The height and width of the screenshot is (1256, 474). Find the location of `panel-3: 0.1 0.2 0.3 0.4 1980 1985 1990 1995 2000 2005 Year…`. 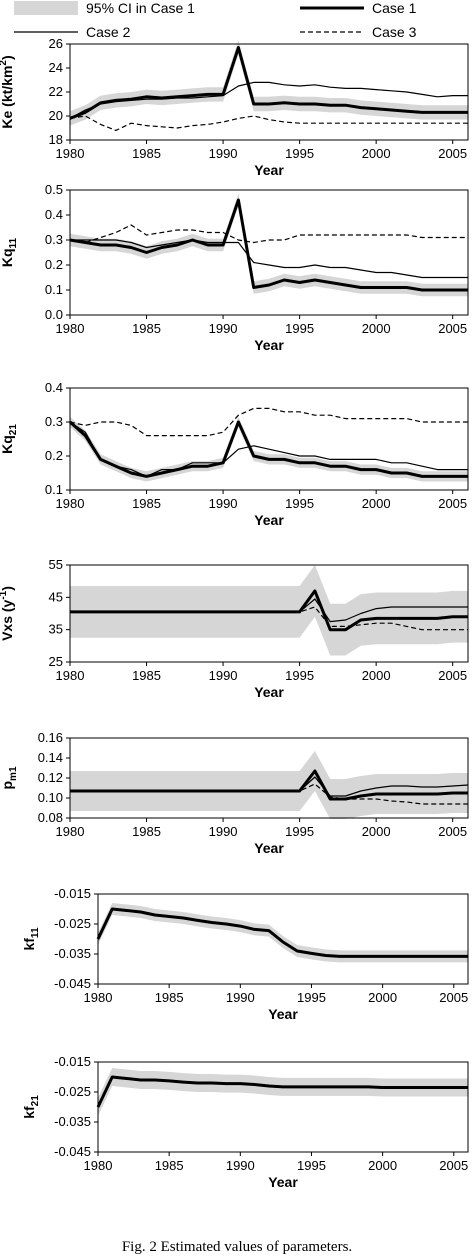

panel-3: 0.1 0.2 0.3 0.4 1980 1985 1990 1995 2000 2005 Year… is located at coordinates (234, 454).